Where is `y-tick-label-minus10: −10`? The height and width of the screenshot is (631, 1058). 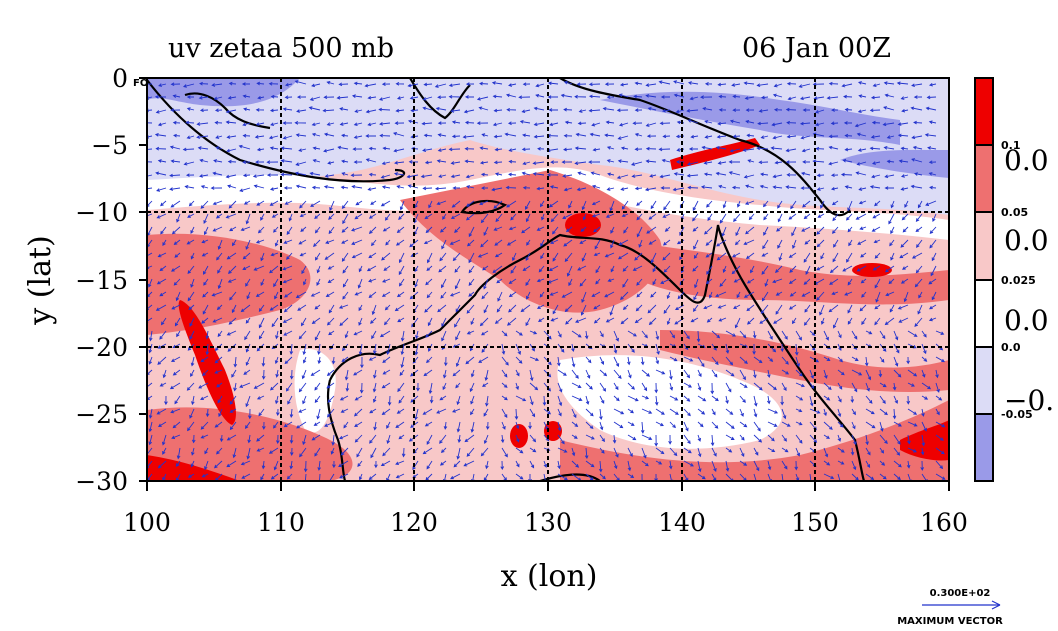 y-tick-label-minus10: −10 is located at coordinates (101, 212).